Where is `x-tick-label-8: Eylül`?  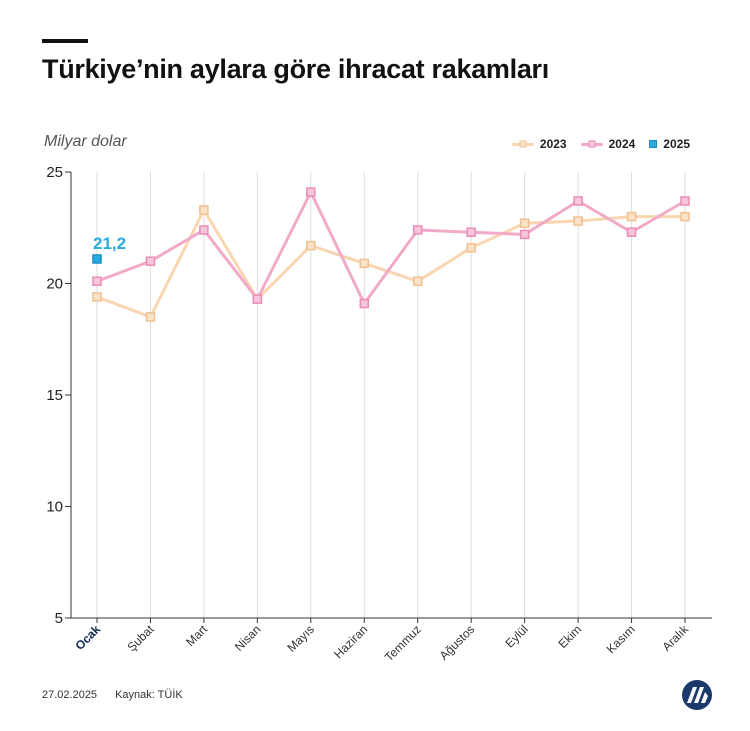
x-tick-label-8: Eylül is located at coordinates (516, 636).